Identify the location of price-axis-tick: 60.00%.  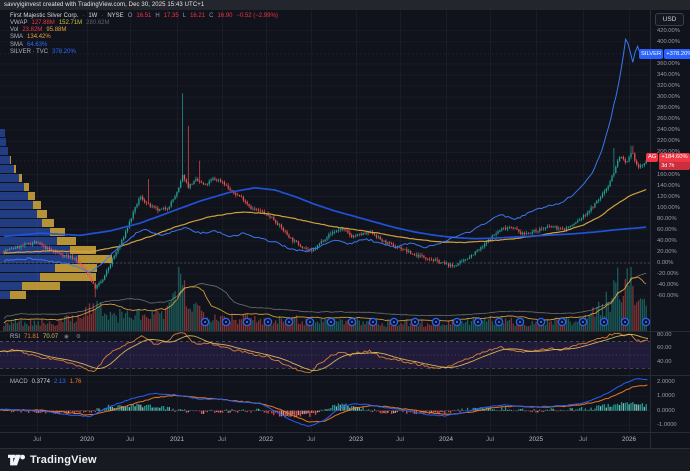
(667, 229).